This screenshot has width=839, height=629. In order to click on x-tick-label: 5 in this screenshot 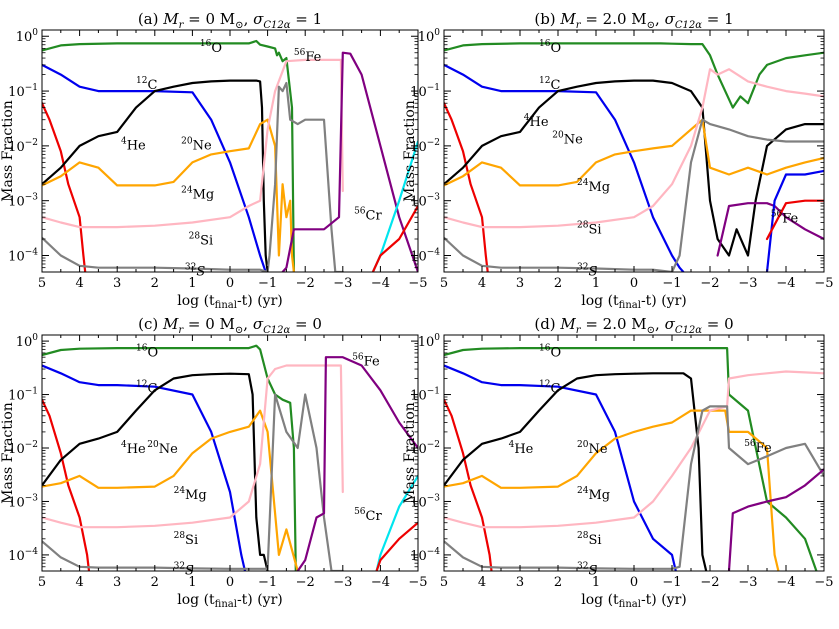, I will do `click(42, 582)`.